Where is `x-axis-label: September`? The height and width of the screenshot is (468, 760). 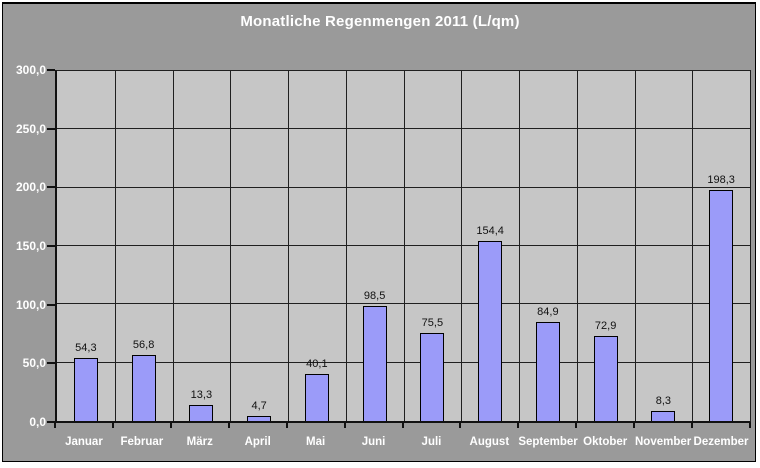
x-axis-label: September is located at coordinates (548, 442).